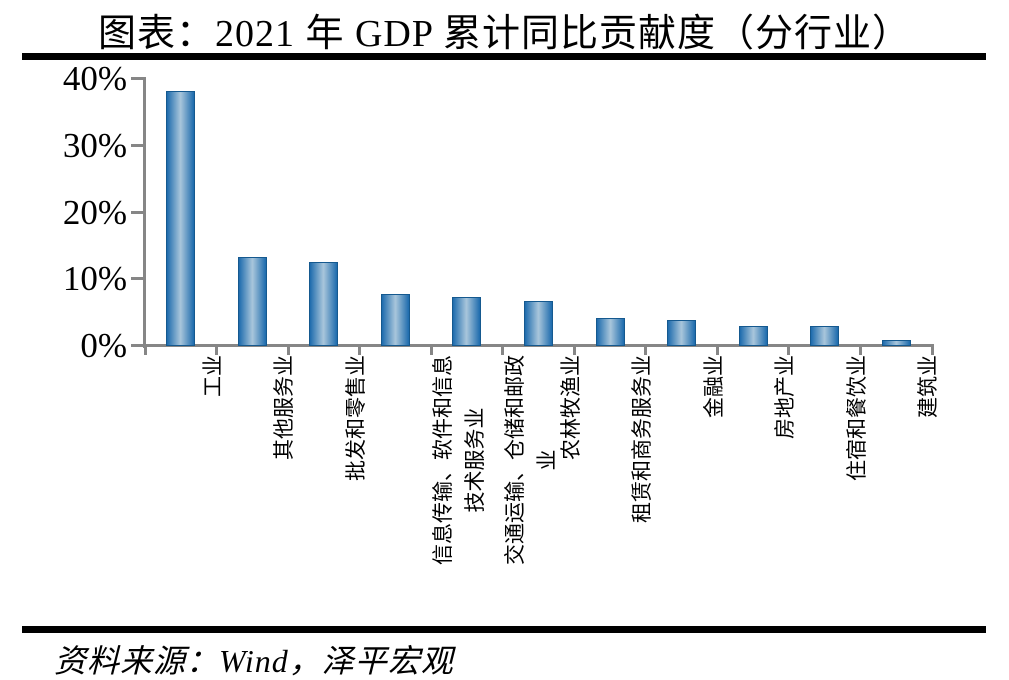 The image size is (1009, 680). What do you see at coordinates (642, 439) in the screenshot?
I see `x-axis-category-label: 租赁和商务服务业` at bounding box center [642, 439].